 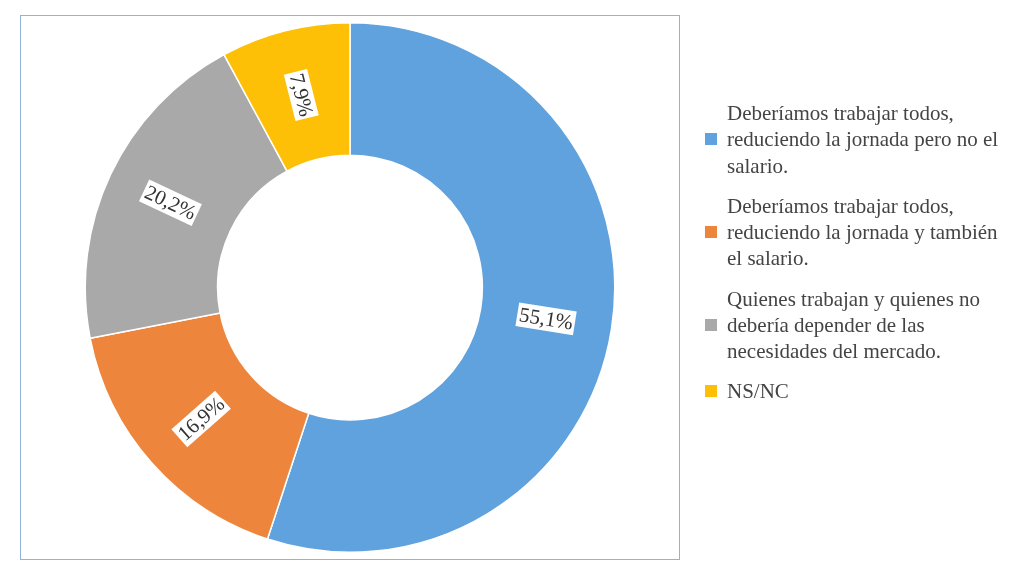 What do you see at coordinates (854, 325) in the screenshot?
I see `legend-label: Quienes trabajan y quienes no debería depender de las necesidades del mercado.` at bounding box center [854, 325].